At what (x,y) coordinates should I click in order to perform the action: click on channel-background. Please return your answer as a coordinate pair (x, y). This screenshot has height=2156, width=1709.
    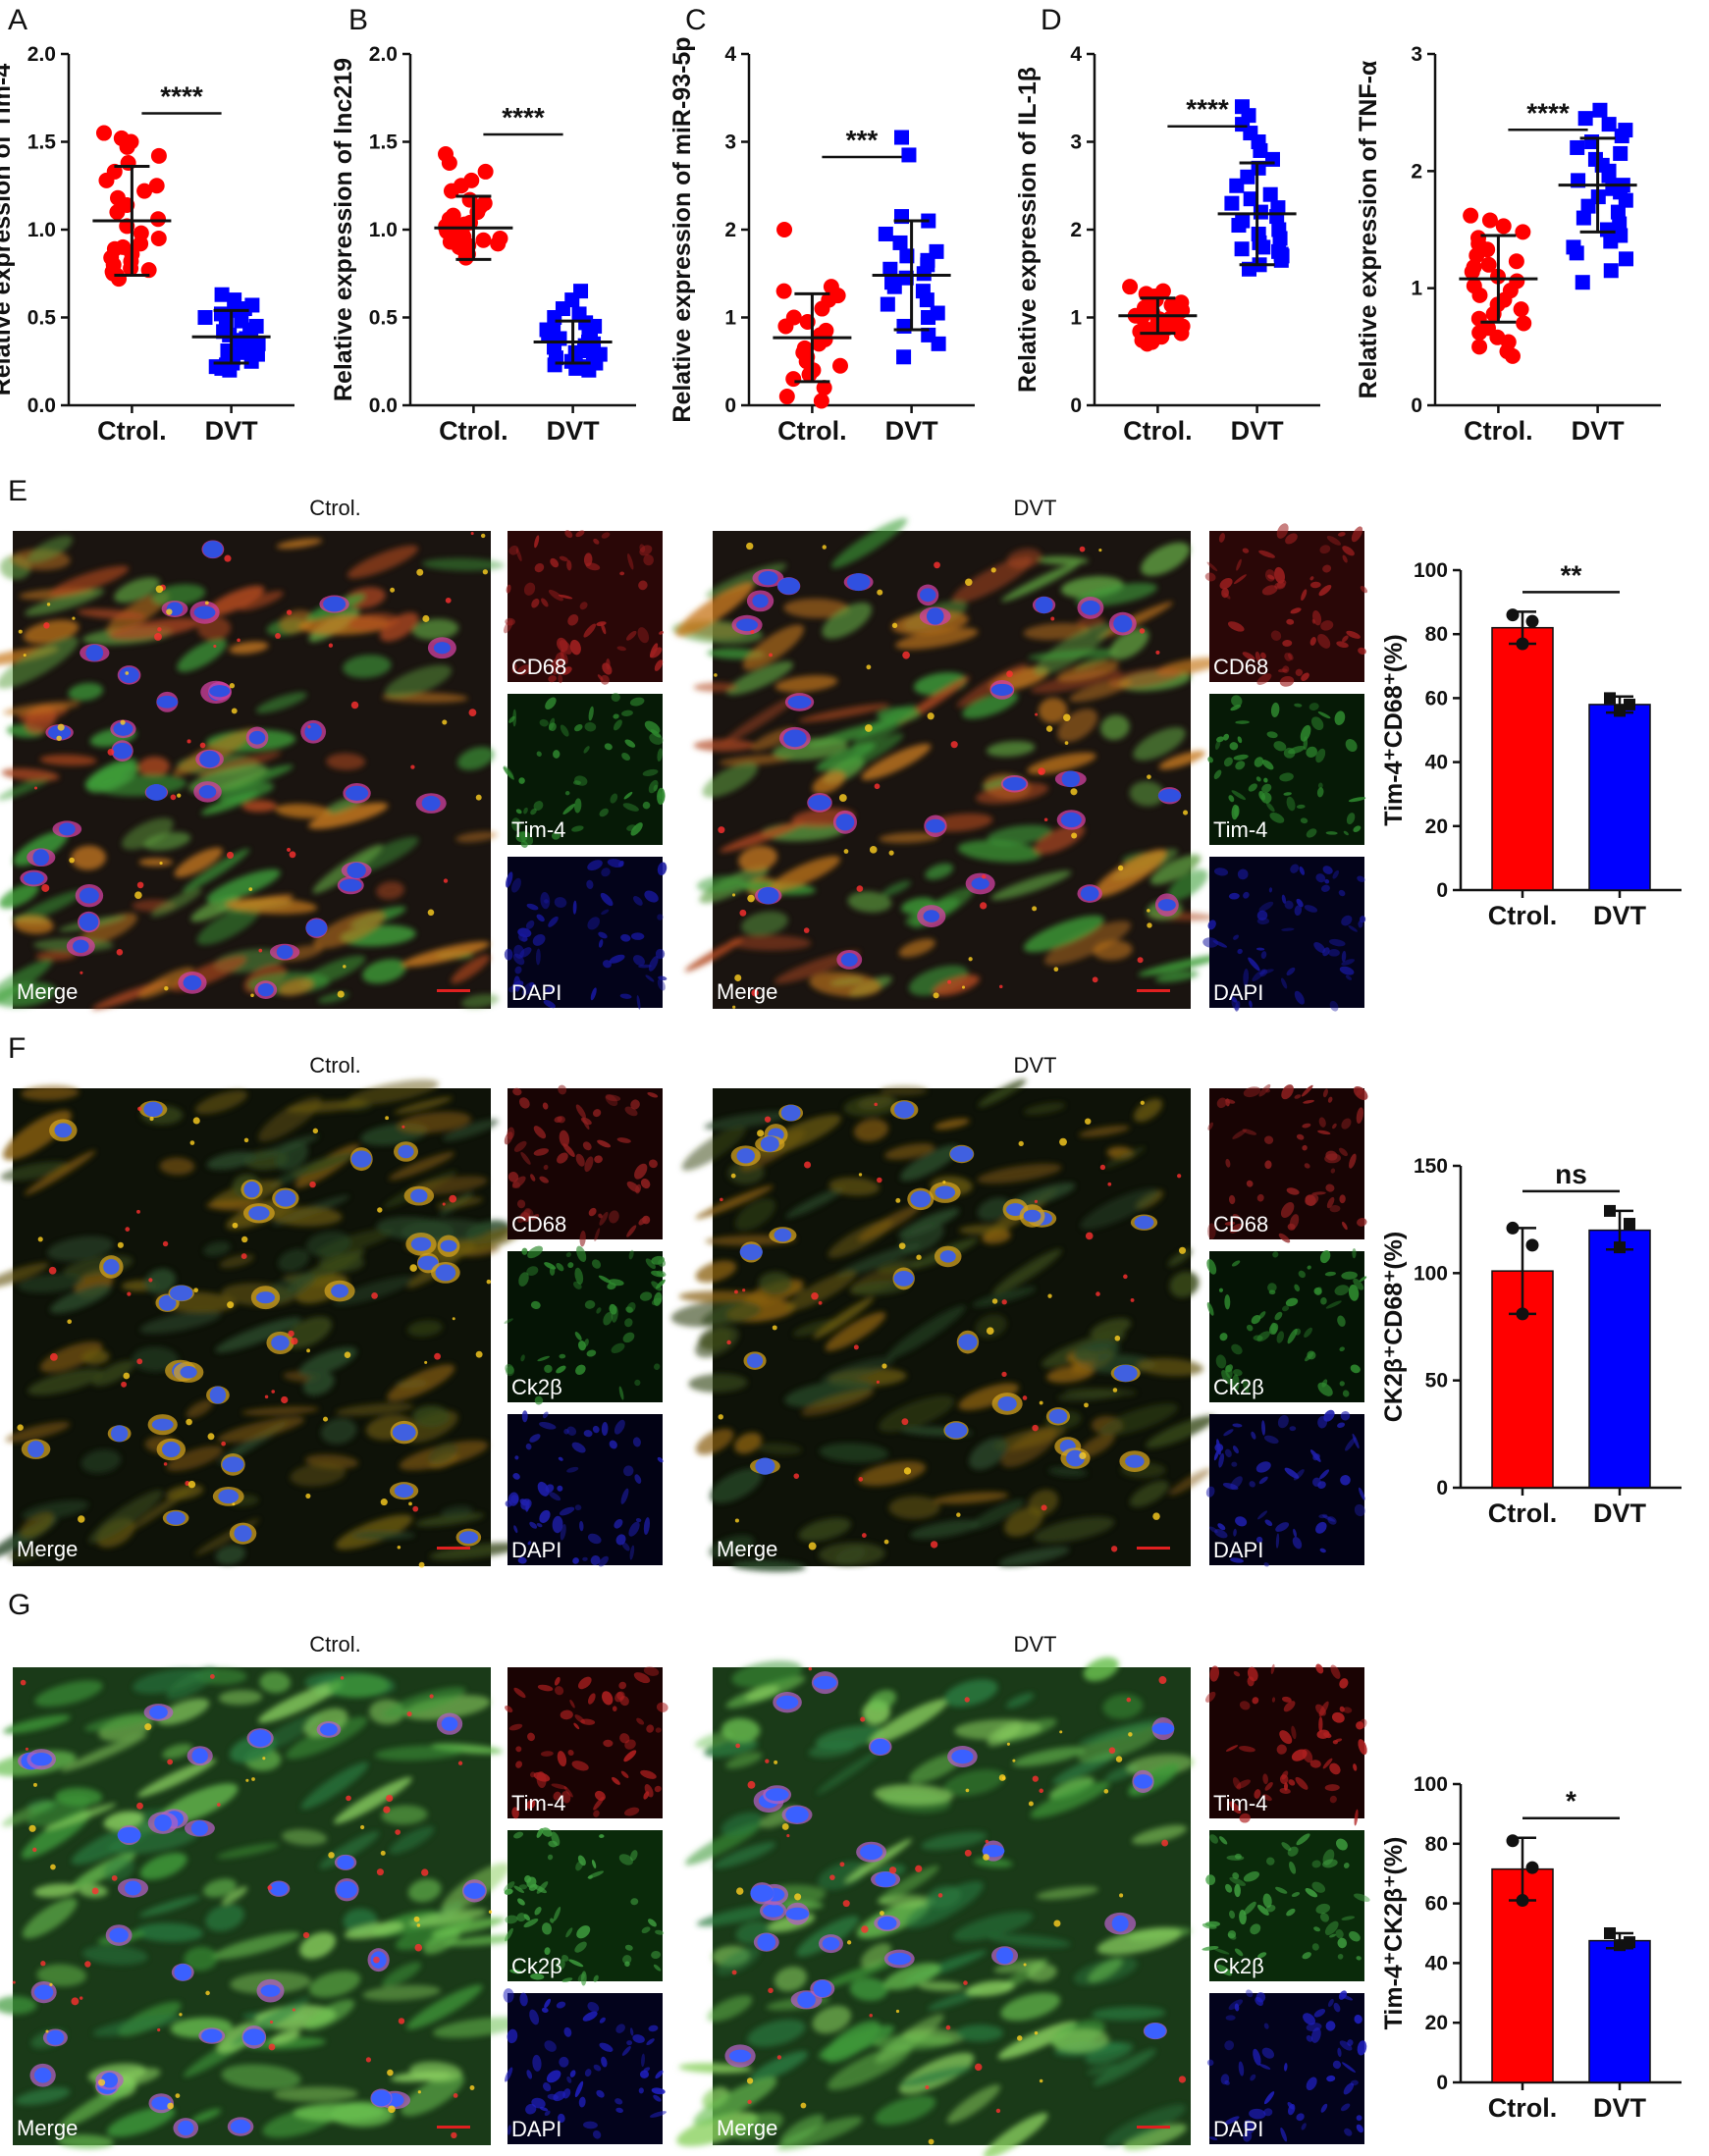
    Looking at the image, I should click on (585, 769).